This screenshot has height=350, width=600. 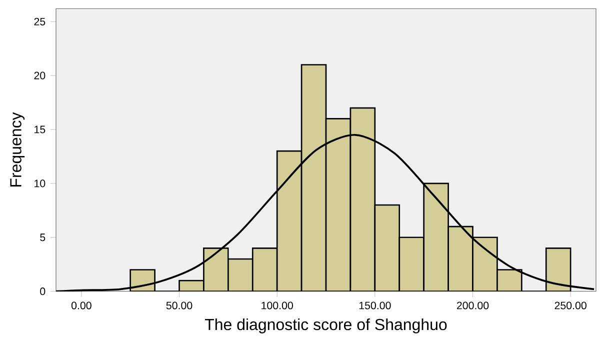 What do you see at coordinates (375, 306) in the screenshot?
I see `x-tick-label: 150.00` at bounding box center [375, 306].